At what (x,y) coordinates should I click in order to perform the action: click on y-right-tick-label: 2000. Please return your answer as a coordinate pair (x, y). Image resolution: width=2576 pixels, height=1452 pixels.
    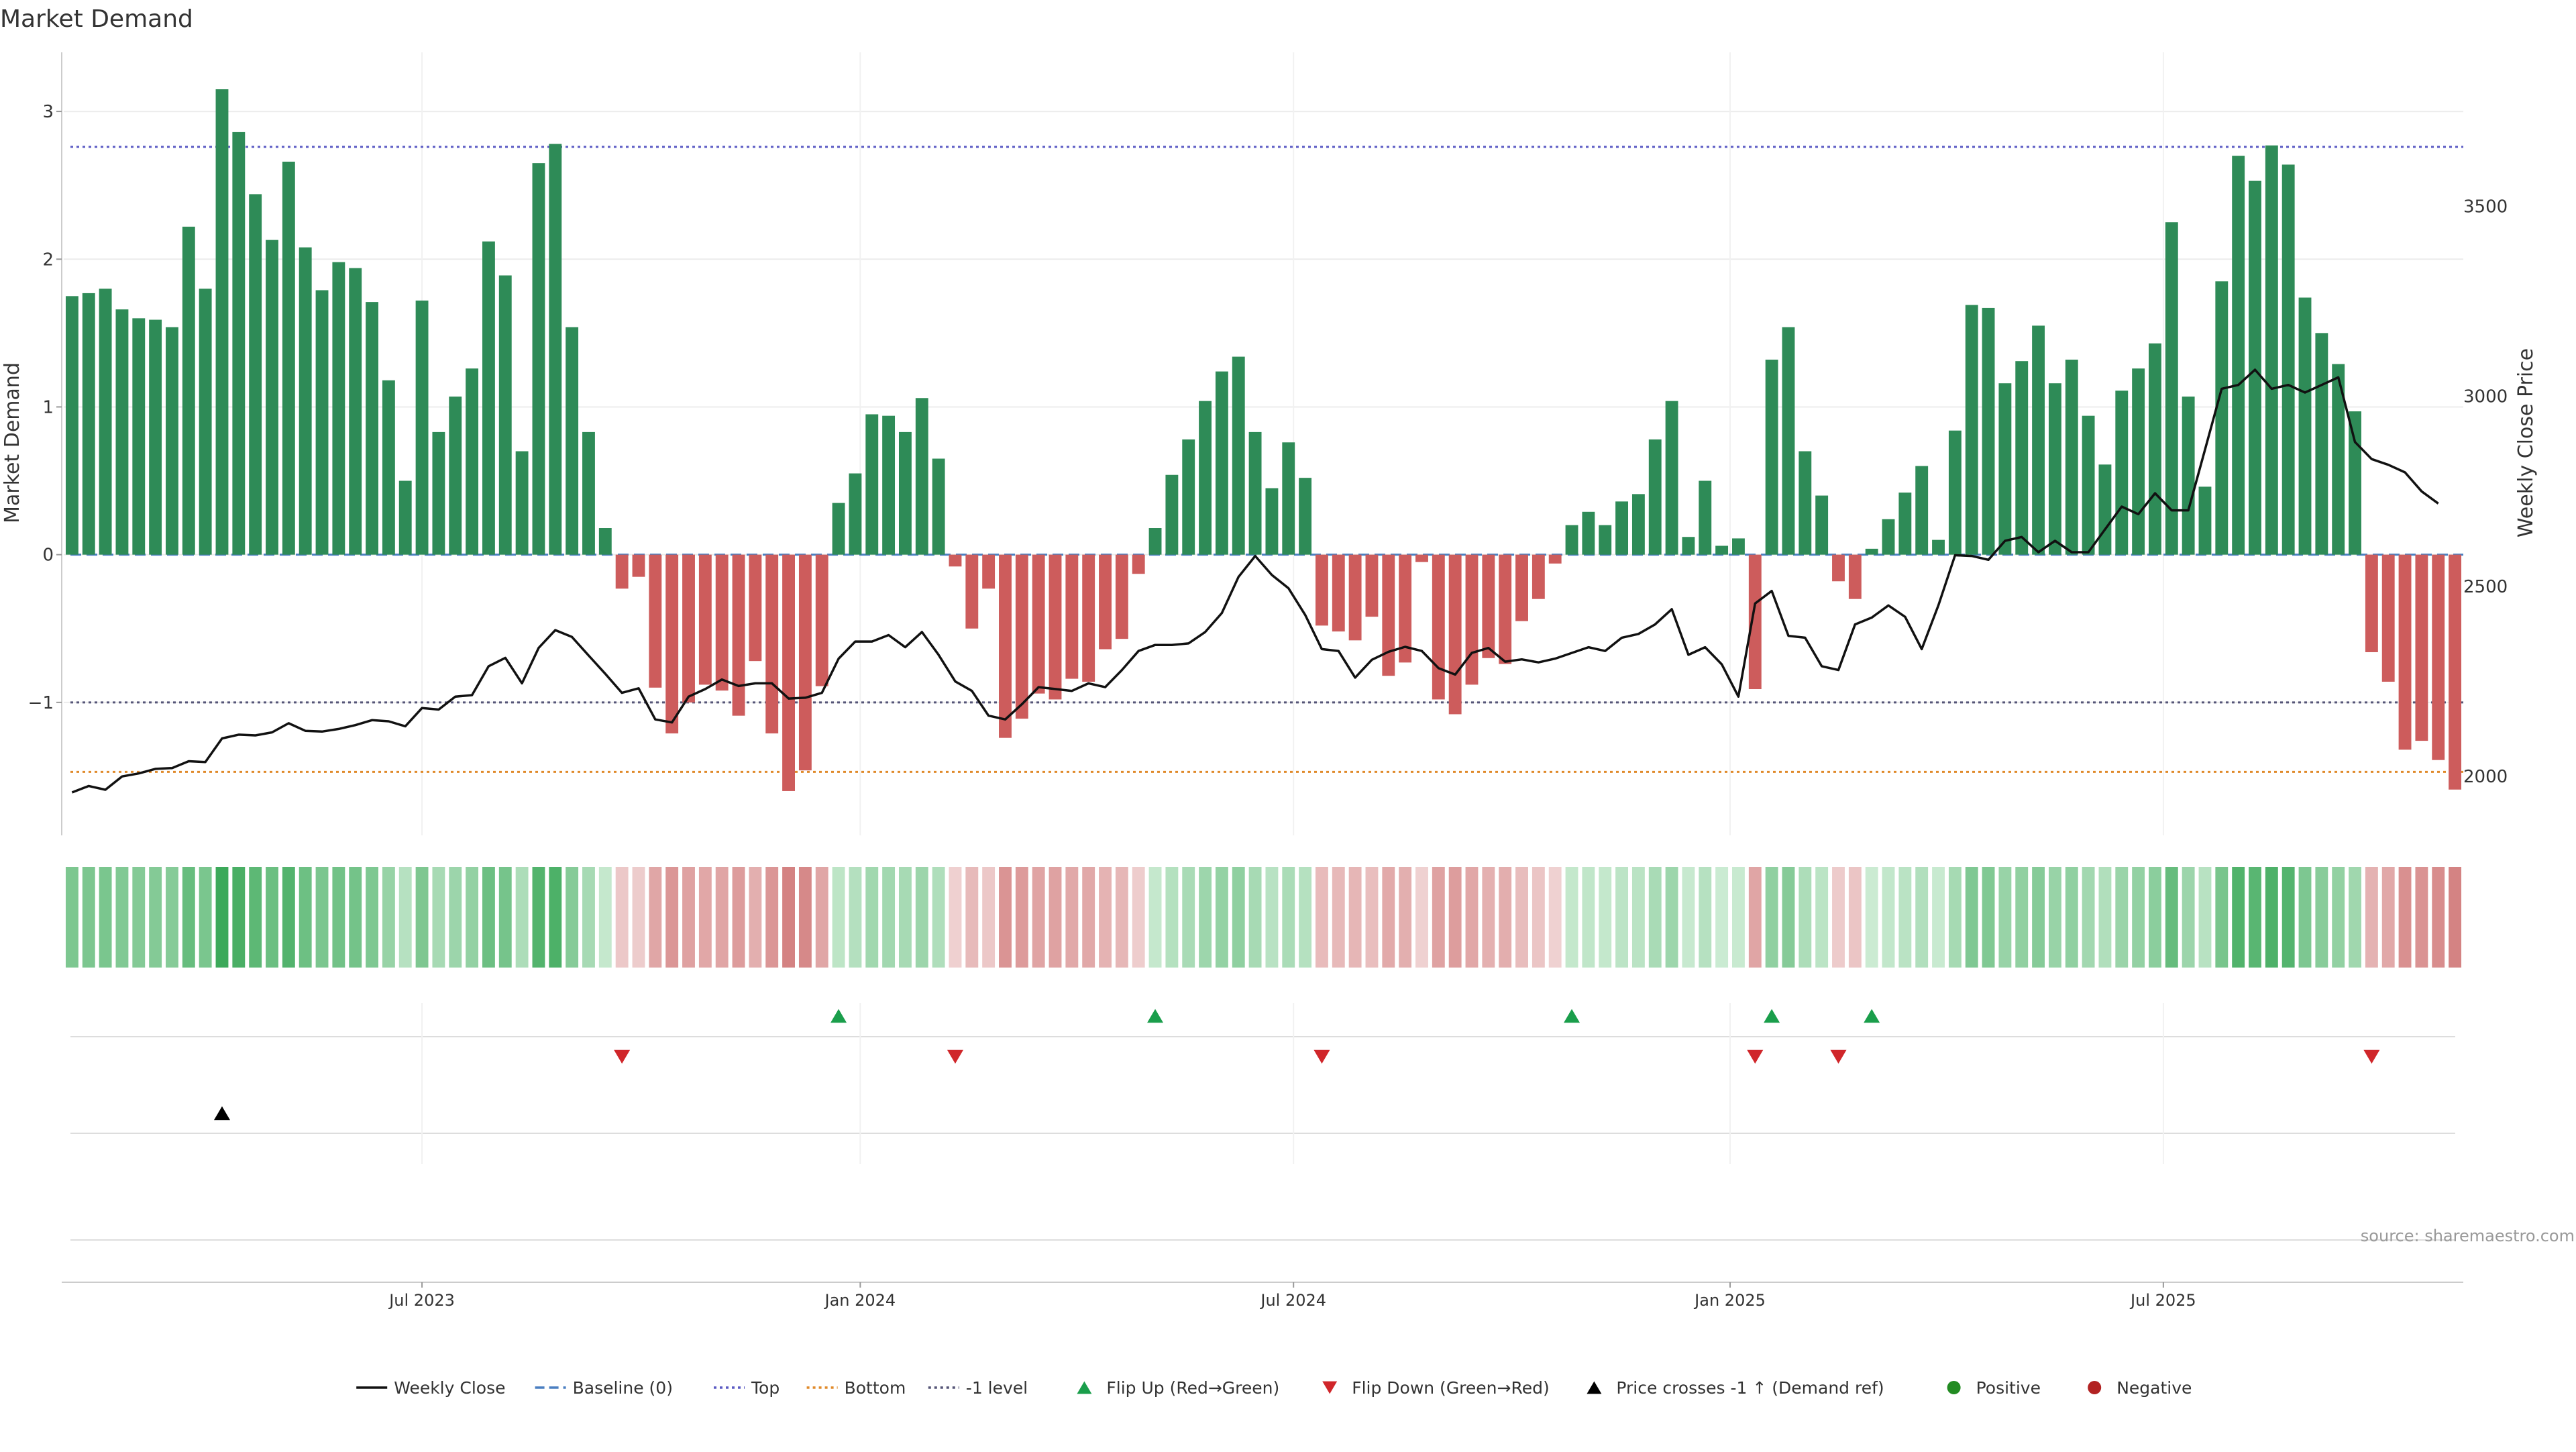
    Looking at the image, I should click on (2485, 777).